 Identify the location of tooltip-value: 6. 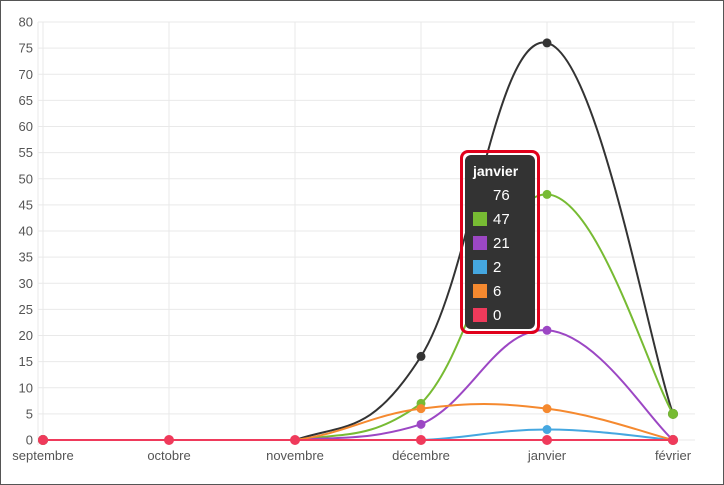
(497, 291).